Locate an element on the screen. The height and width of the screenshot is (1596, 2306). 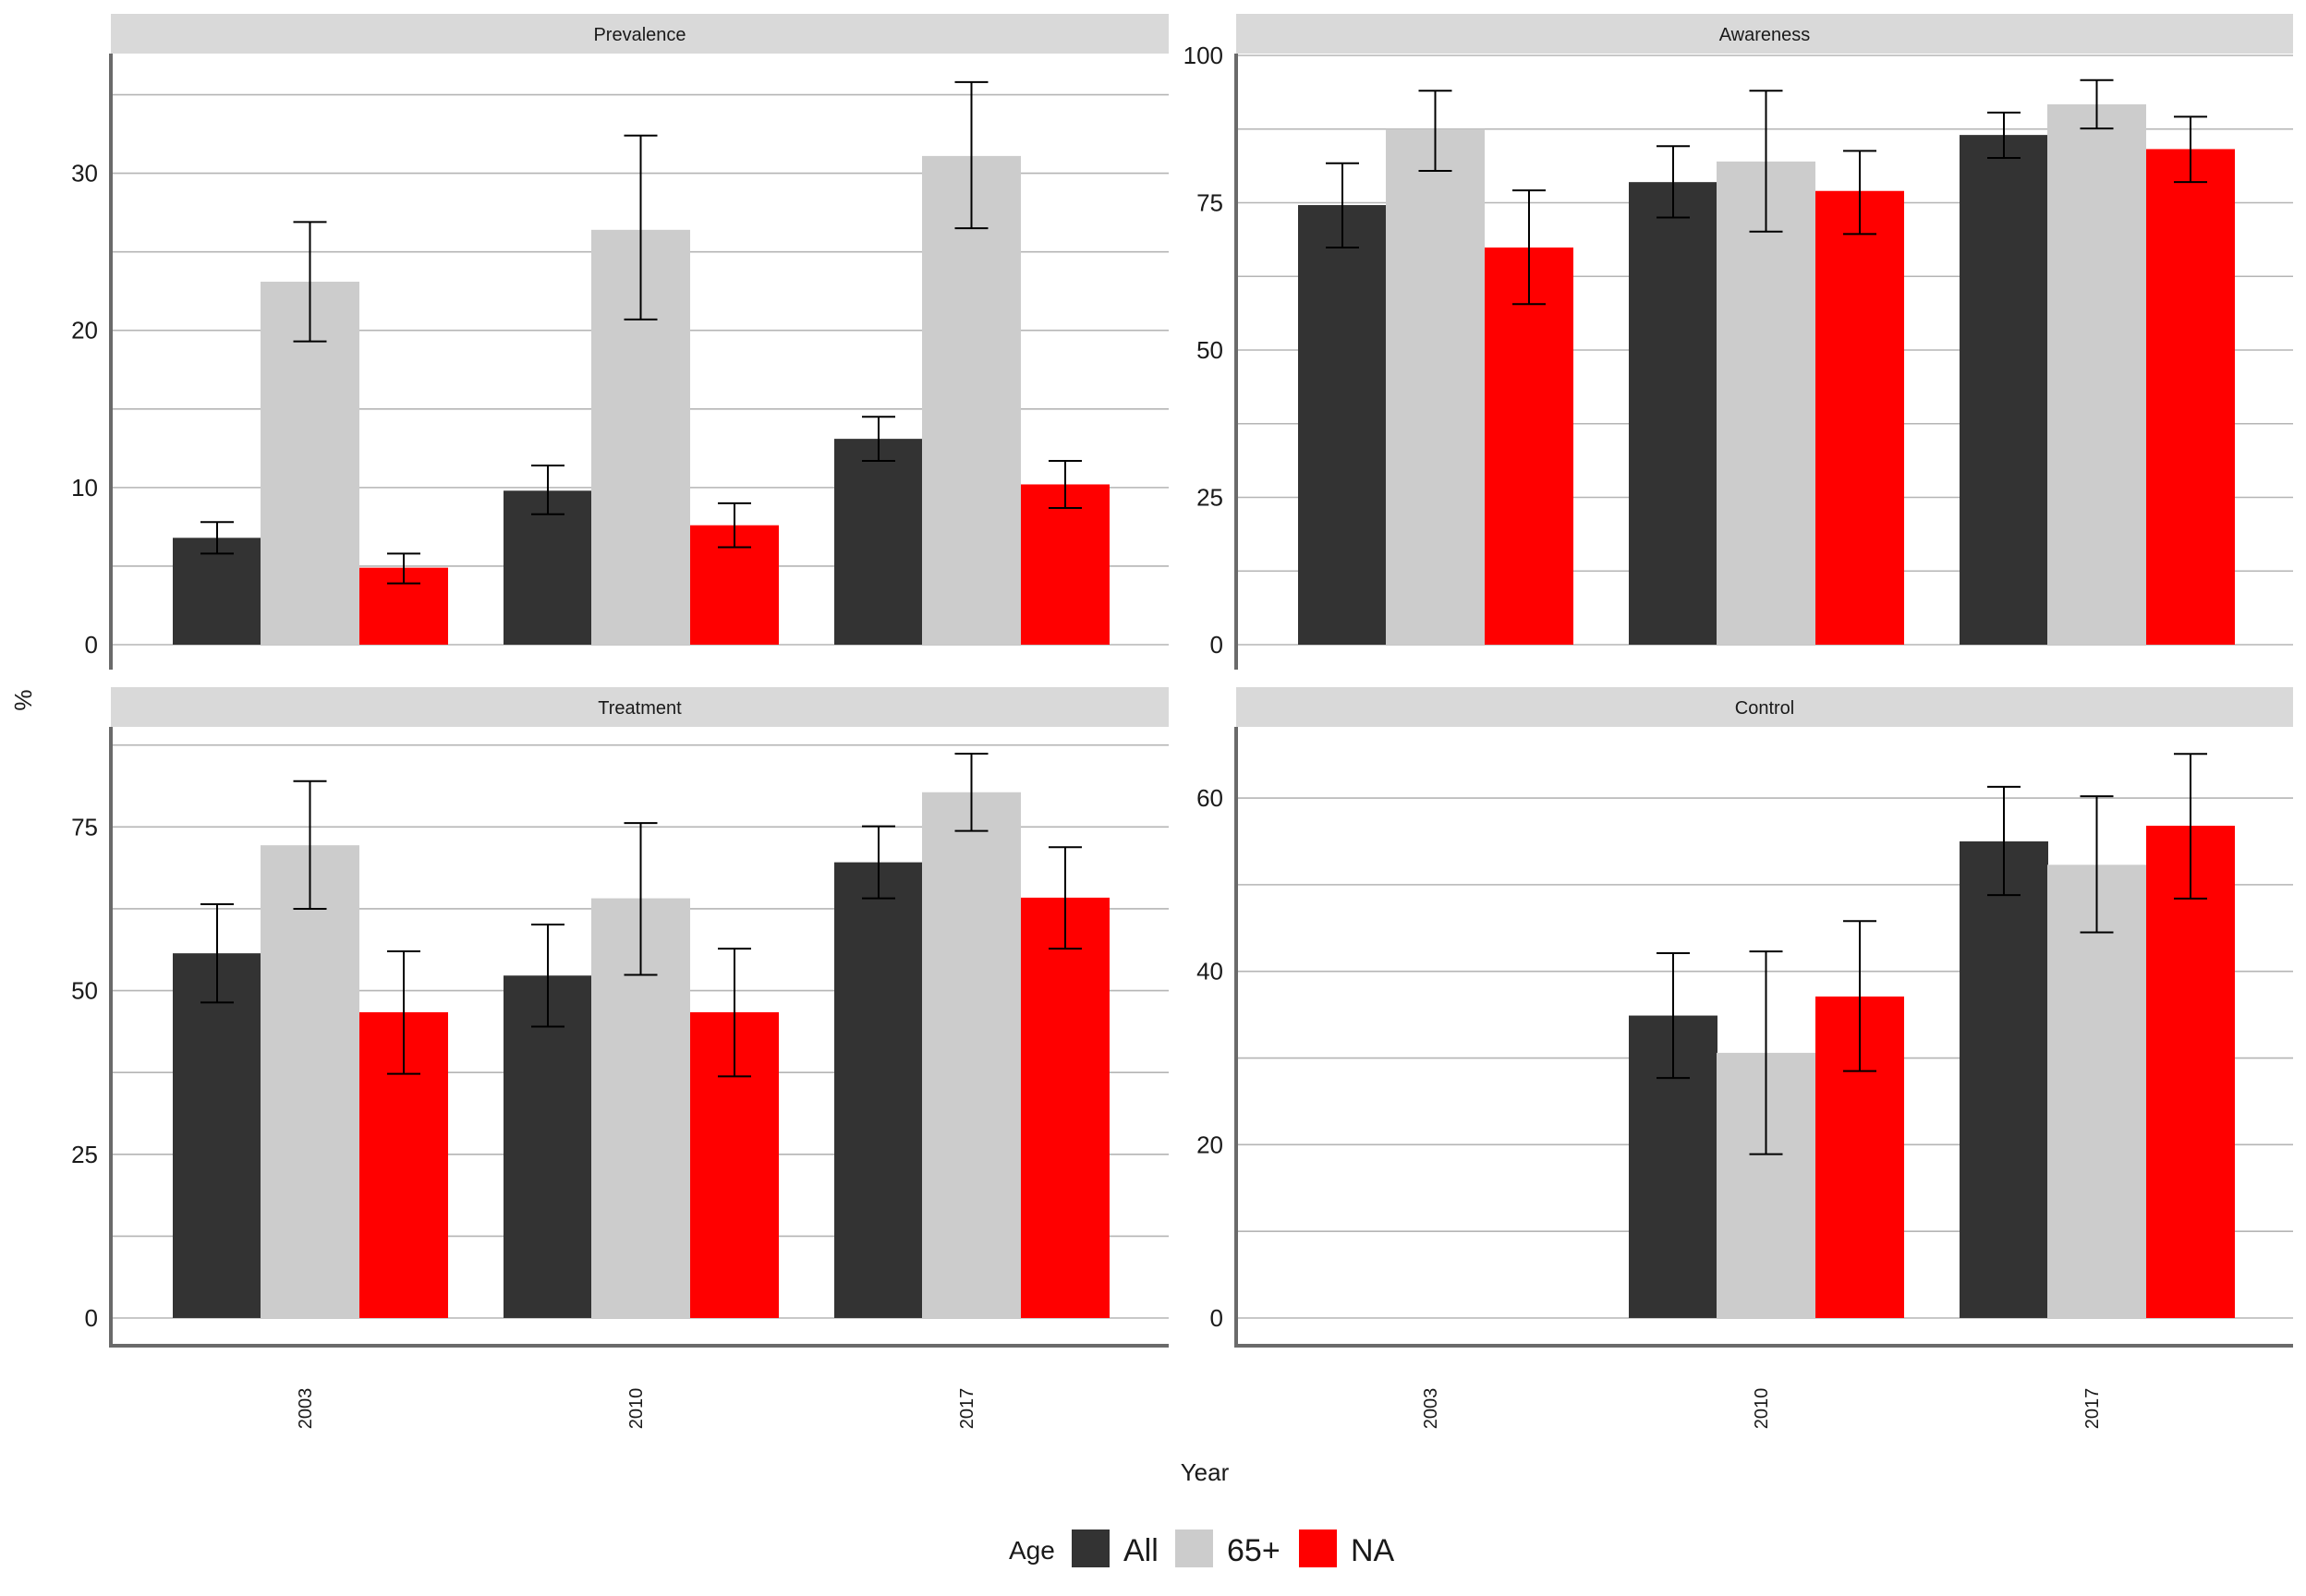
legend-label-all: All is located at coordinates (1141, 1550).